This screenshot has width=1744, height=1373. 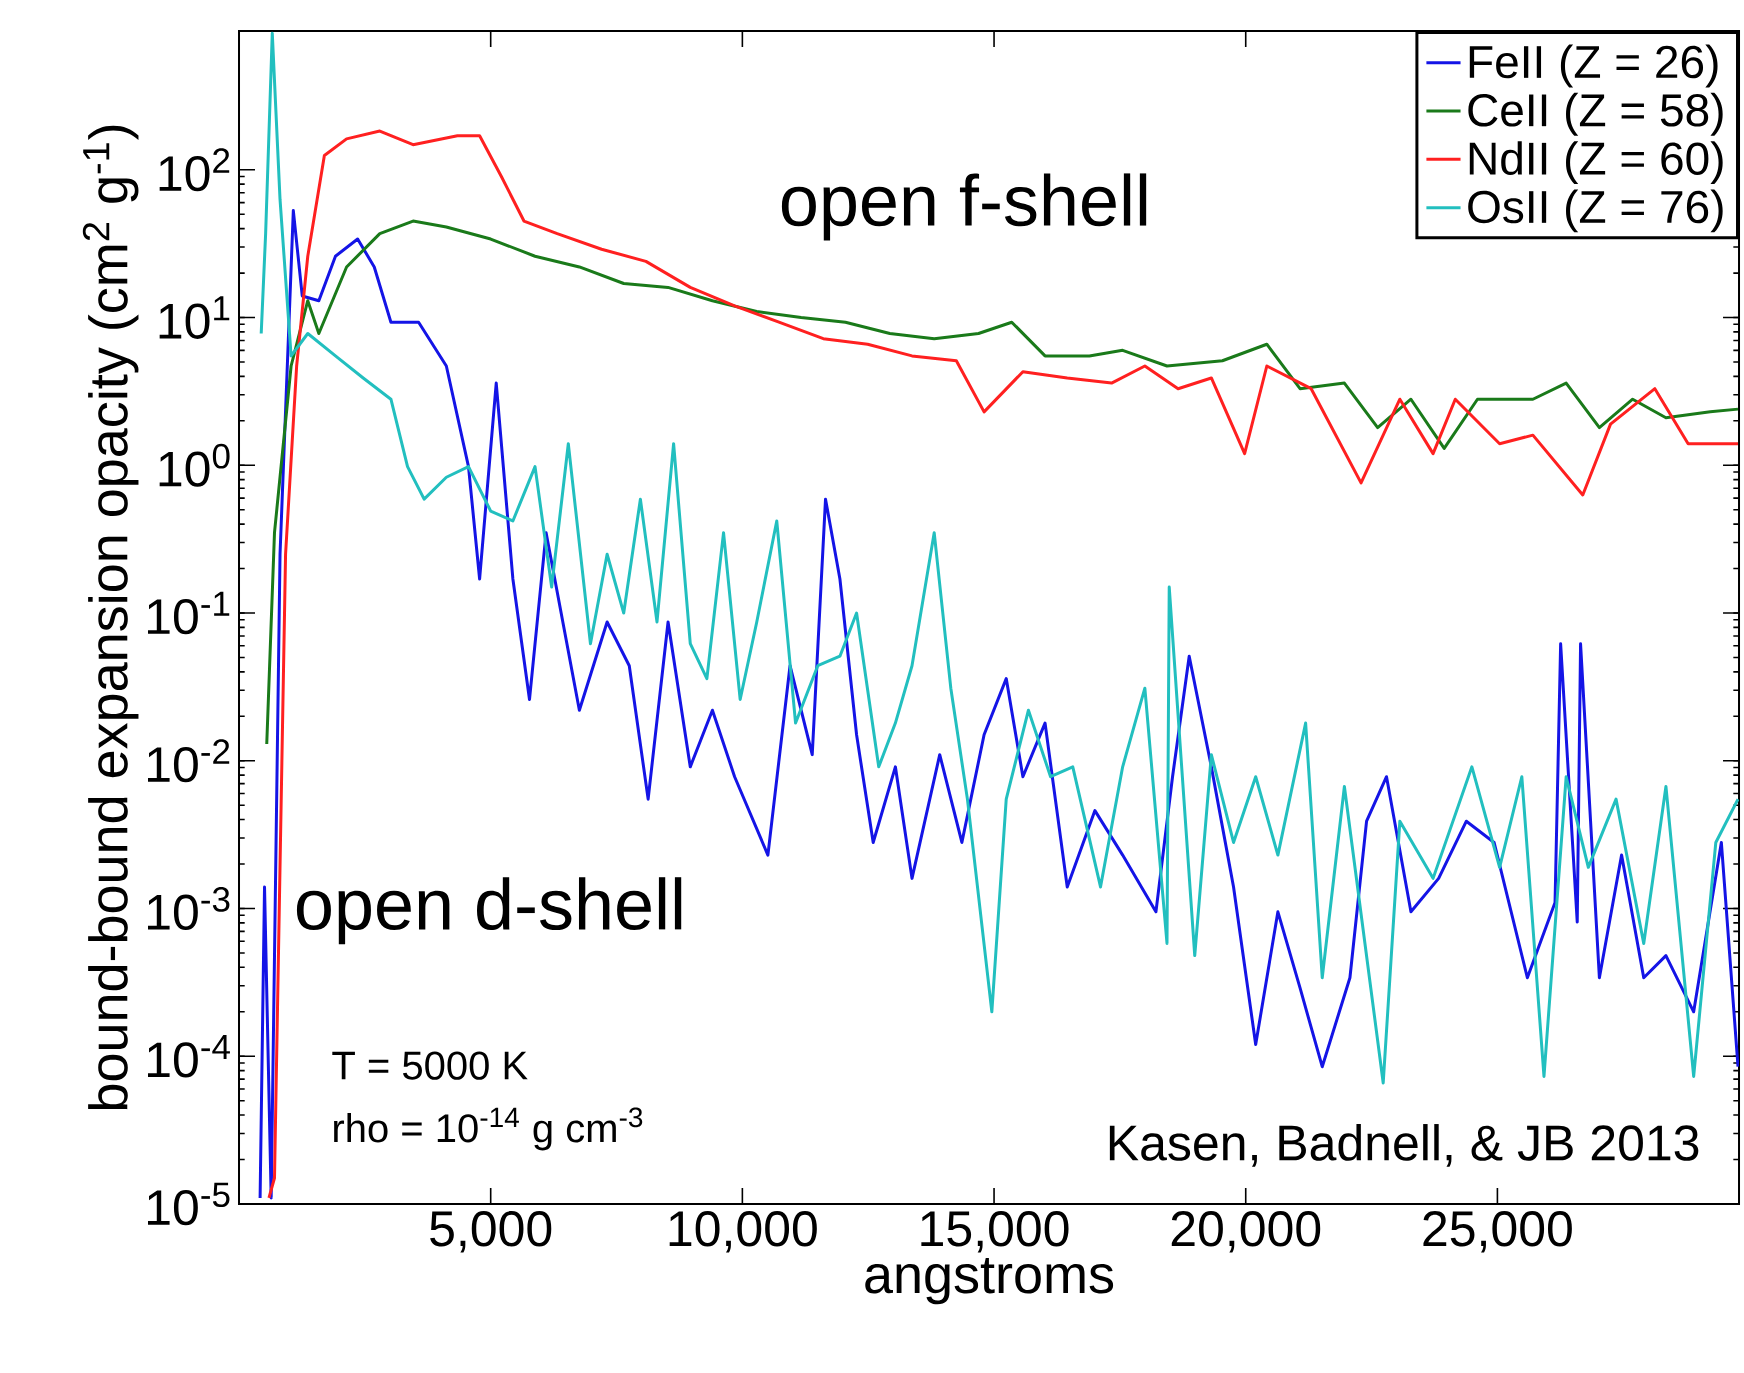 What do you see at coordinates (488, 1129) in the screenshot?
I see `annotation: rho = 10$^{-14}$ g cm$^{-3}$` at bounding box center [488, 1129].